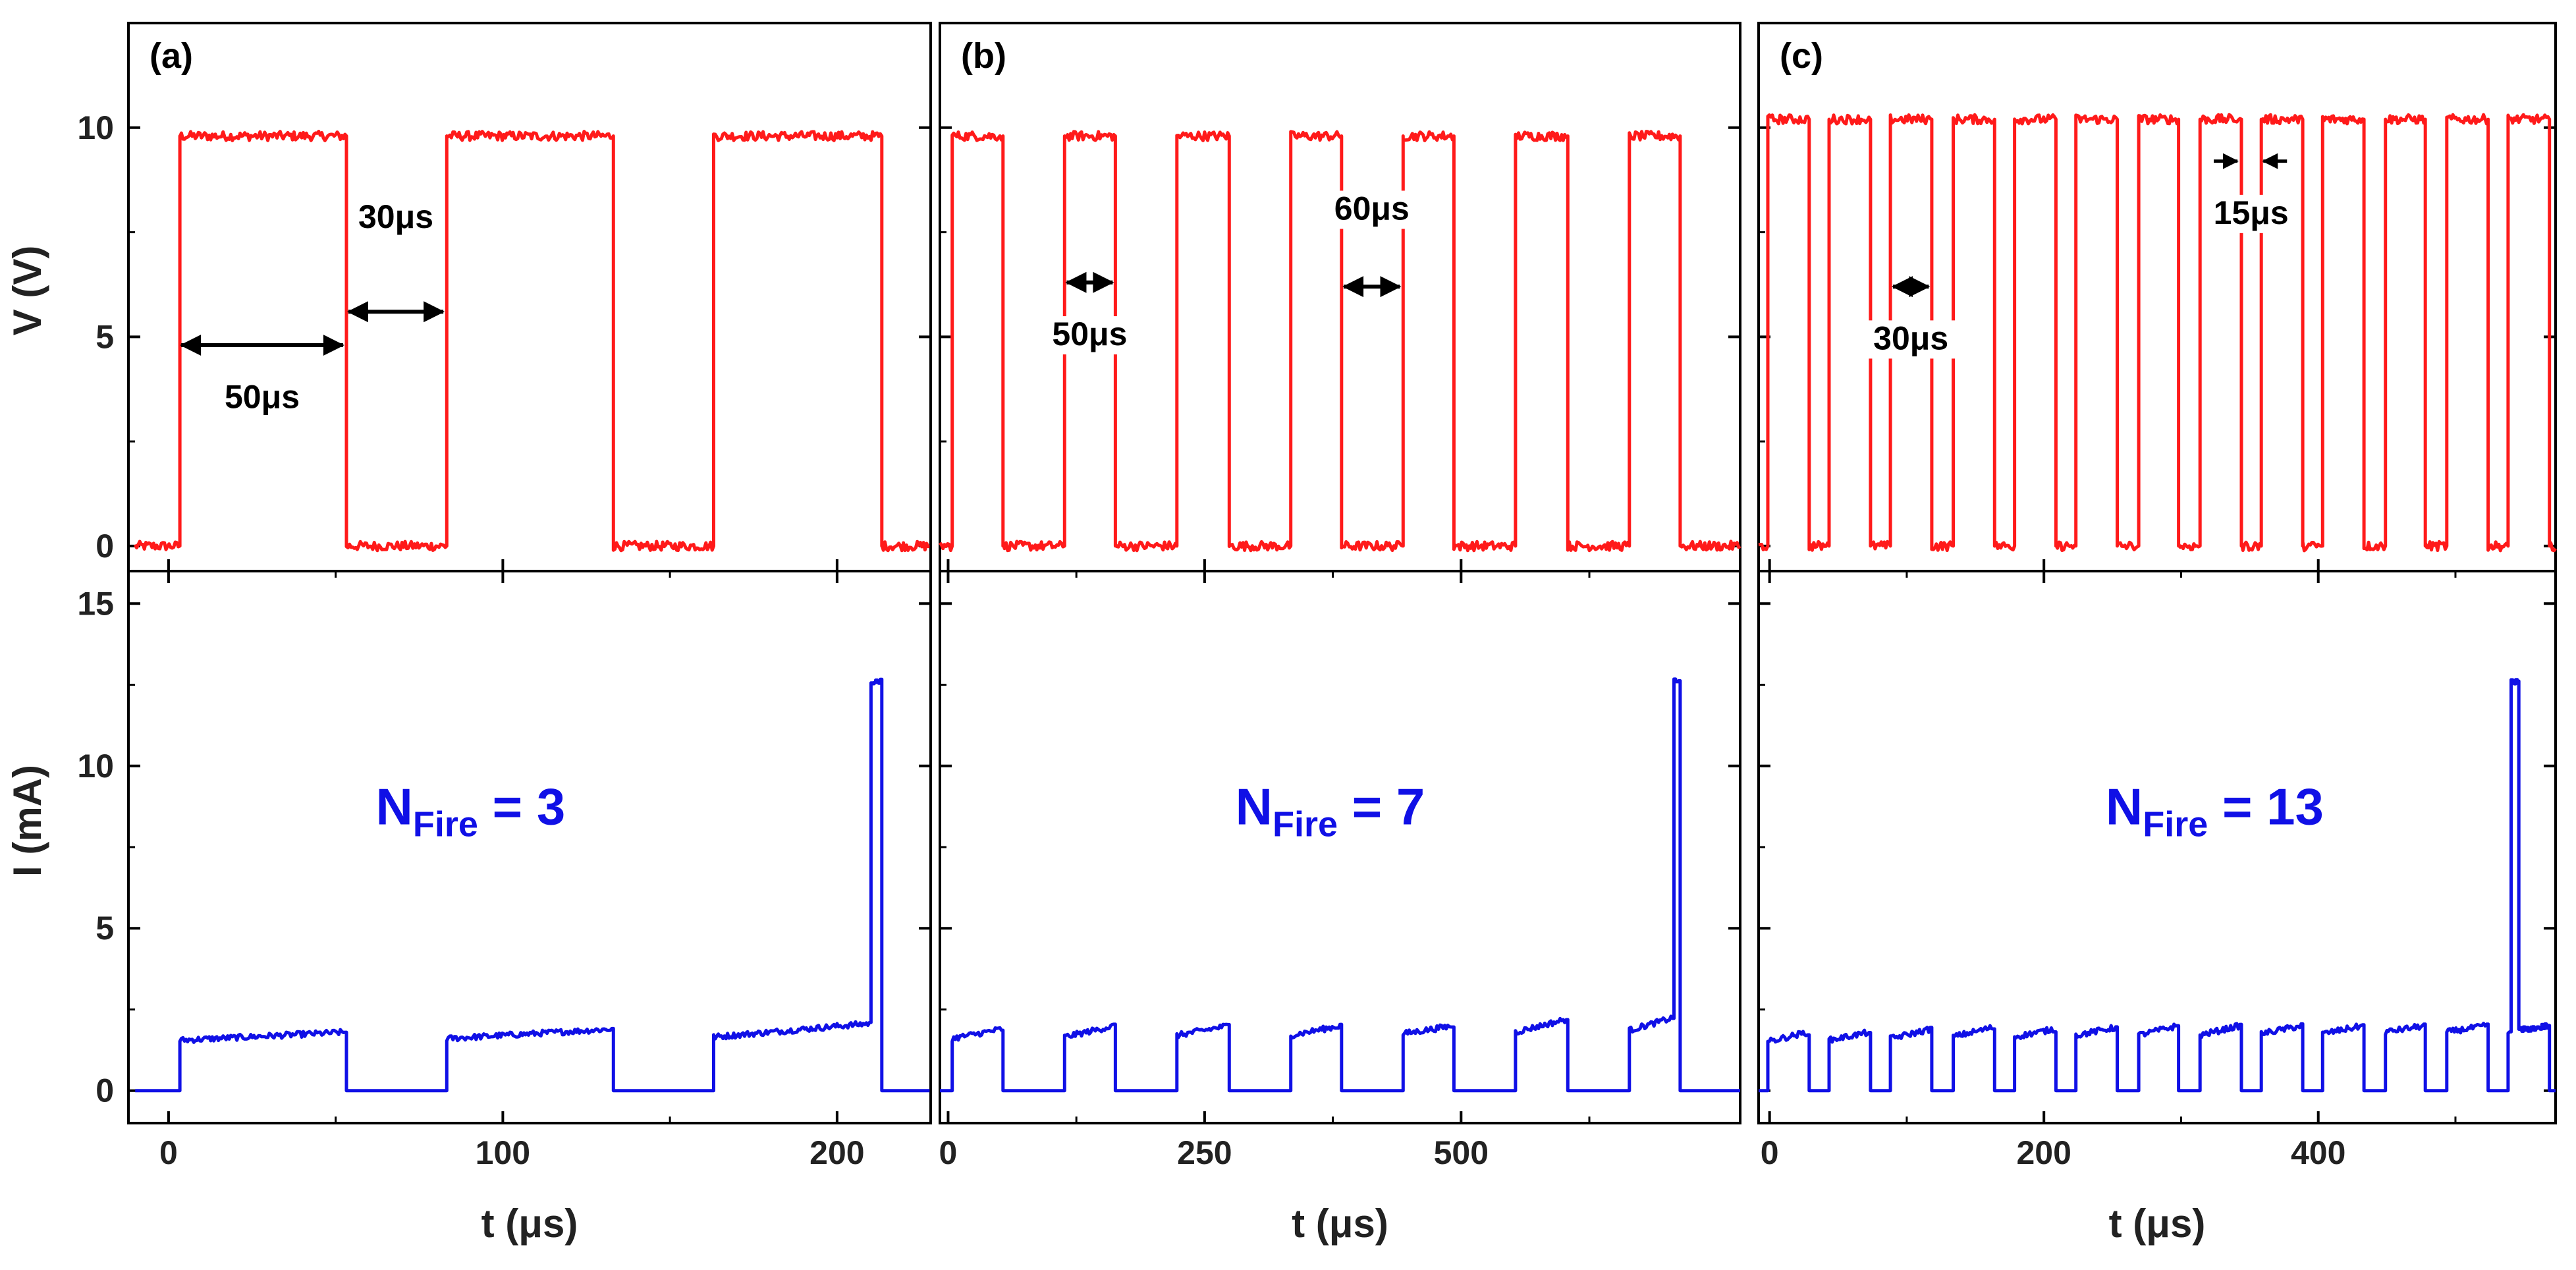  I want to click on i-ytick-label: 5, so click(105, 928).